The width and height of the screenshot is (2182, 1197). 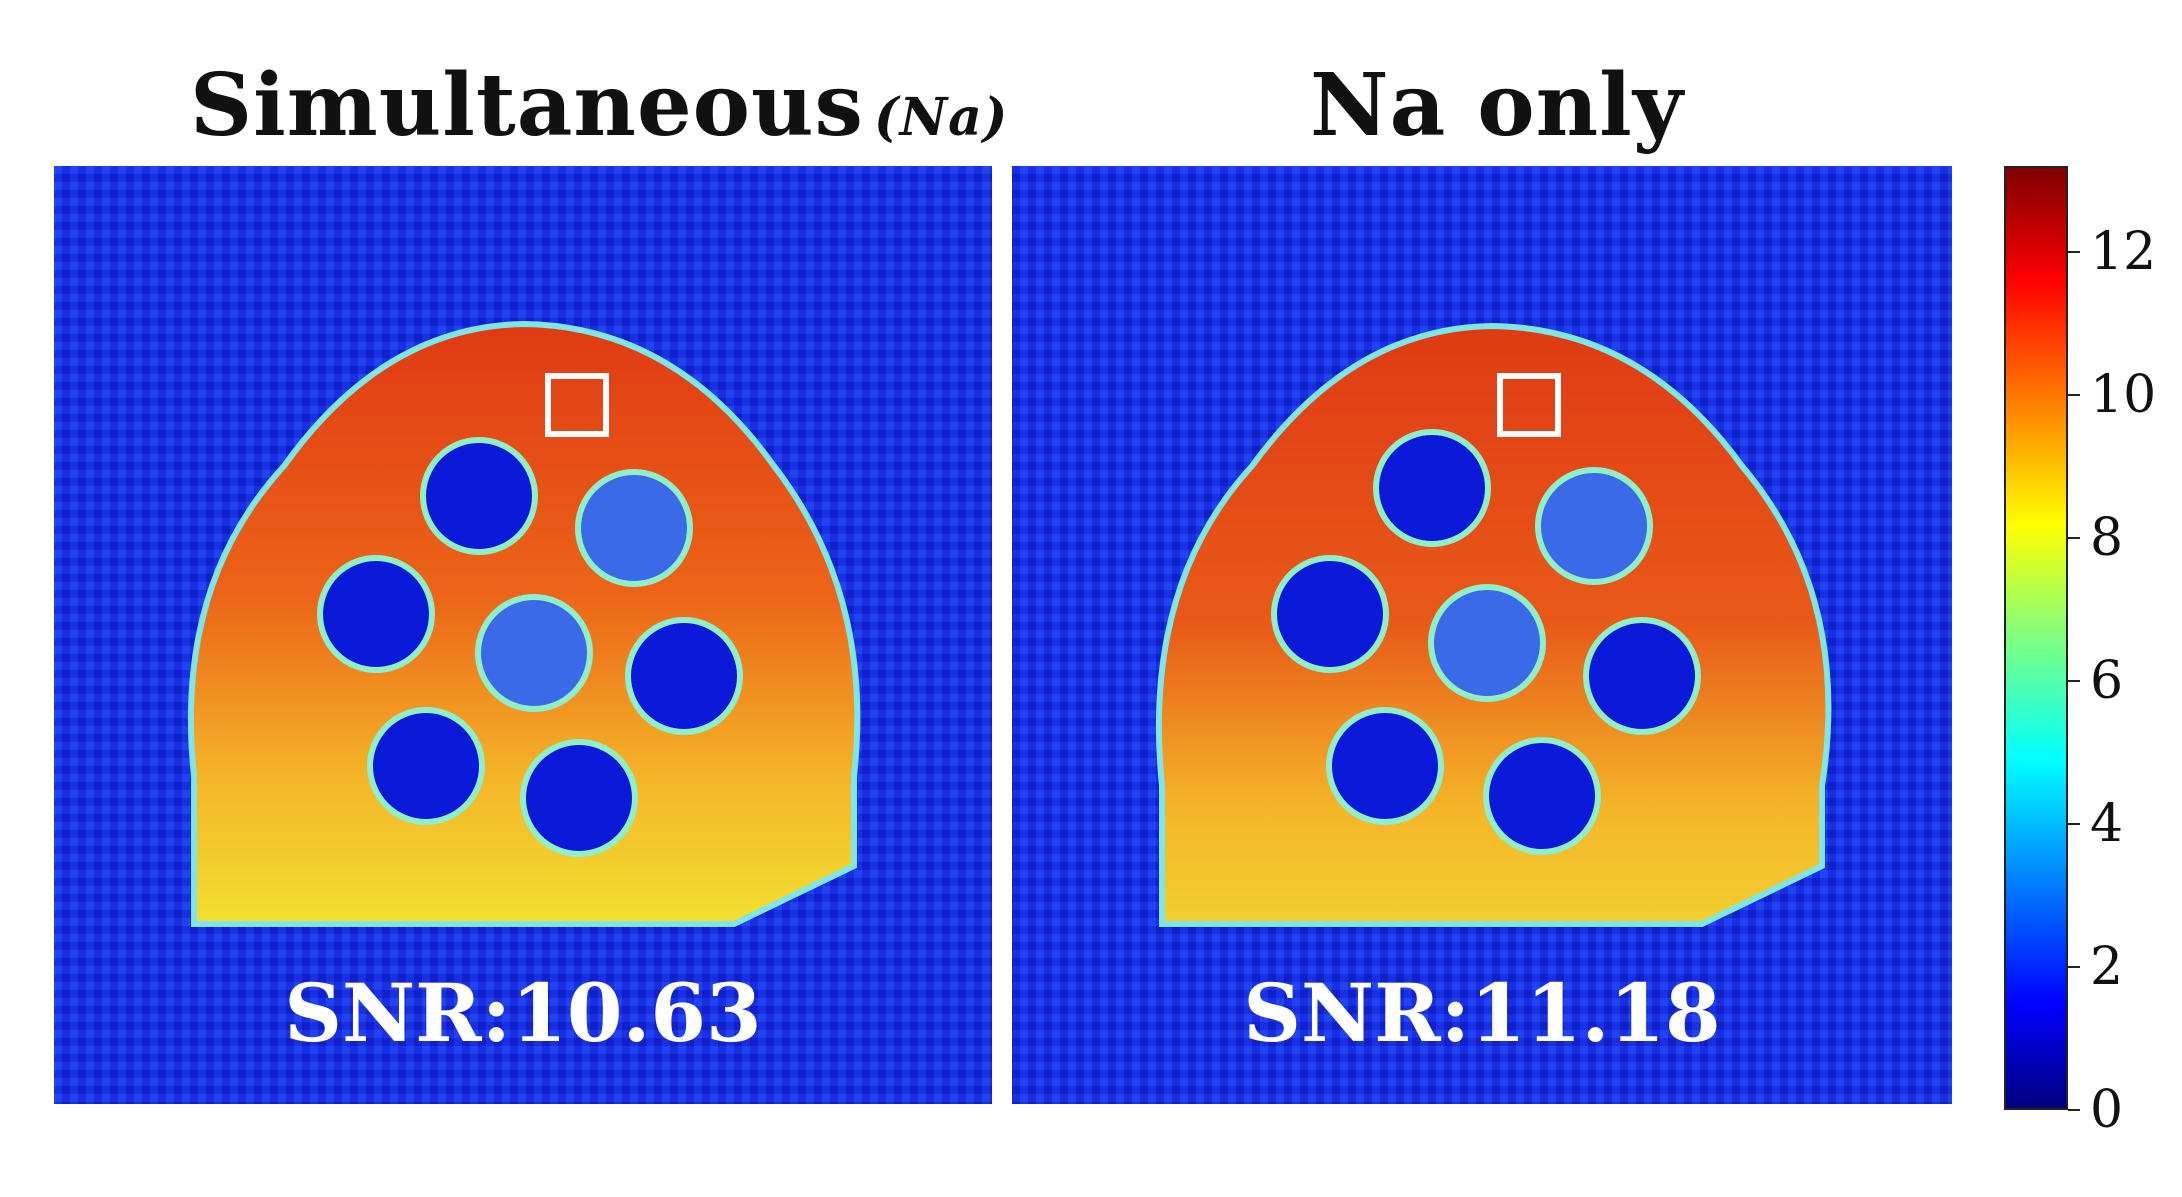 What do you see at coordinates (2107, 823) in the screenshot?
I see `colorbar-tick-label: 4` at bounding box center [2107, 823].